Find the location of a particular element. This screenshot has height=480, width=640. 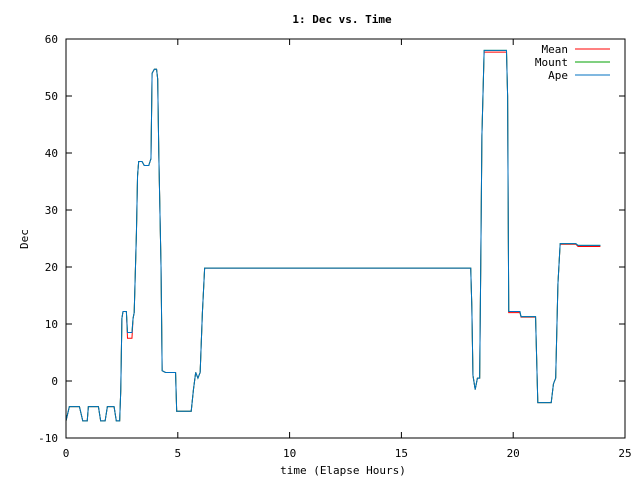

y-tick-label: 10 is located at coordinates (51, 324).